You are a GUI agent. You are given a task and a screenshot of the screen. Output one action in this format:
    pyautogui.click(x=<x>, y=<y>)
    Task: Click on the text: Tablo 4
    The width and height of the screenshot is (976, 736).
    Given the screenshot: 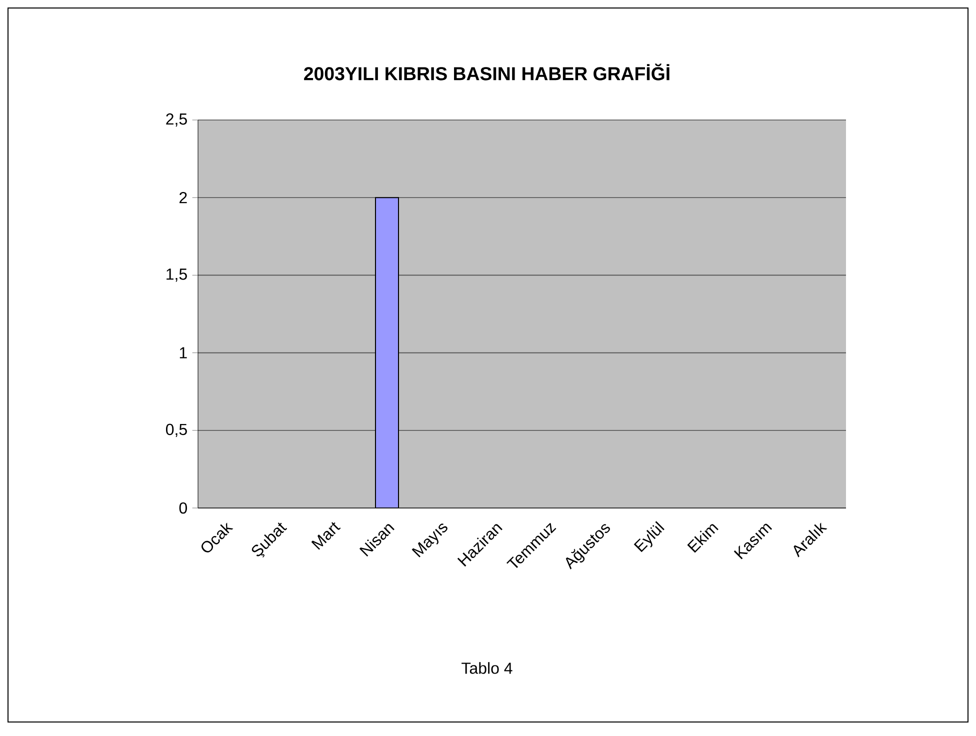 What is the action you would take?
    pyautogui.click(x=487, y=668)
    